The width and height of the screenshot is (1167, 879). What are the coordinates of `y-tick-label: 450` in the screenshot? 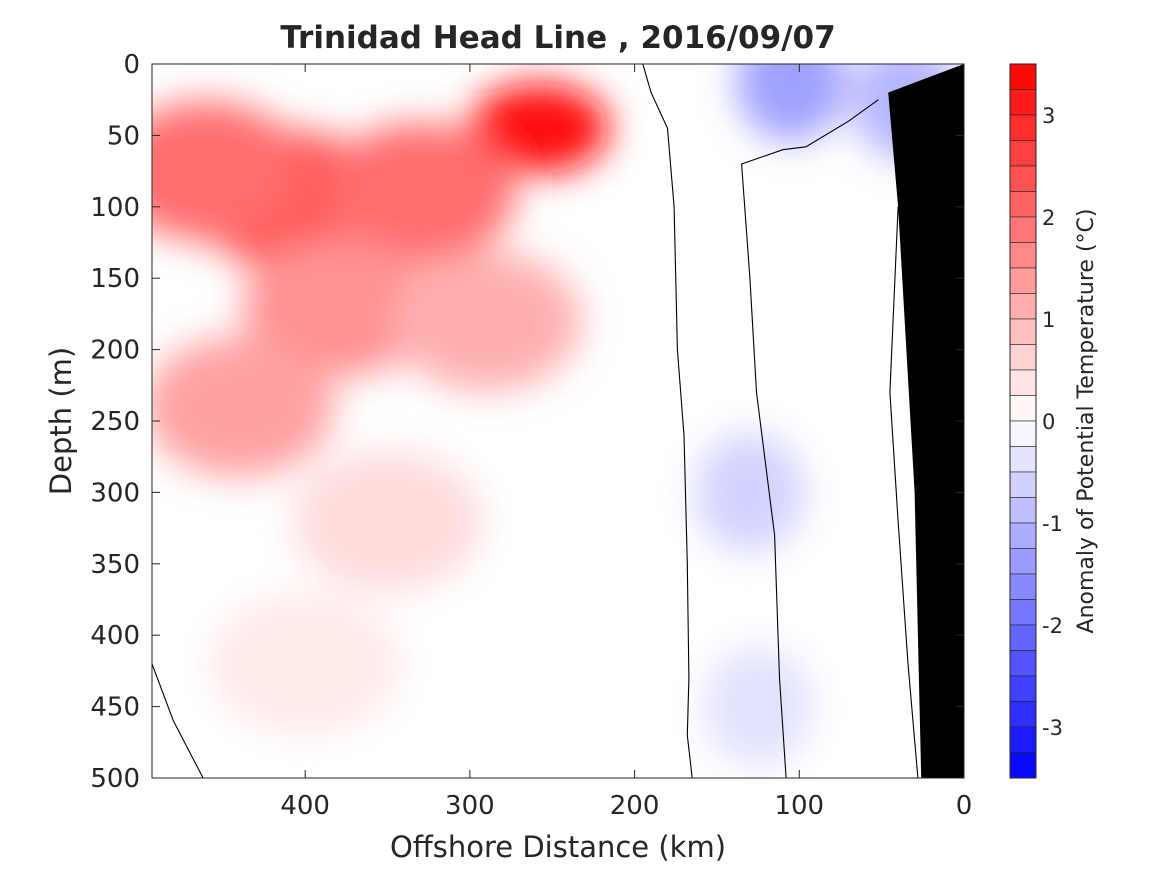 It's located at (115, 708).